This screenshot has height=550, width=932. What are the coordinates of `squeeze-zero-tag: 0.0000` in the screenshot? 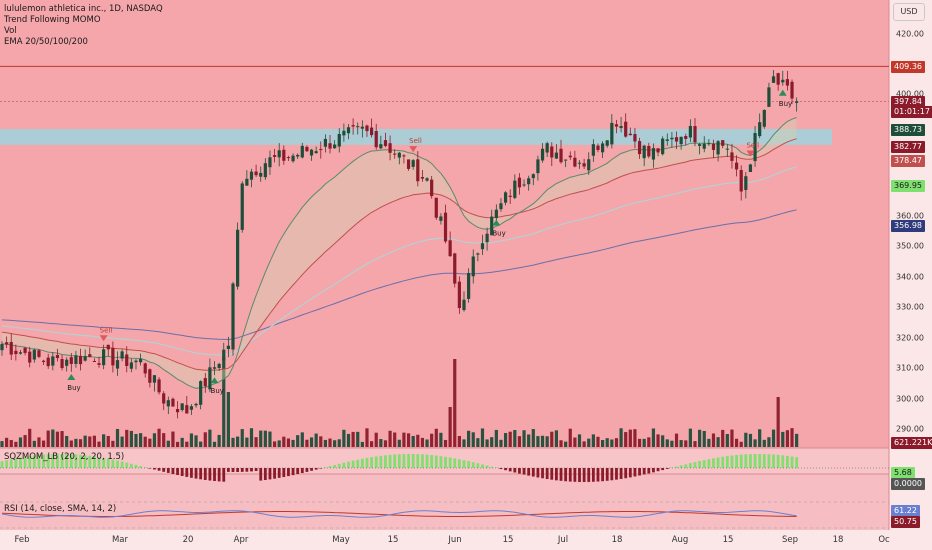 It's located at (908, 484).